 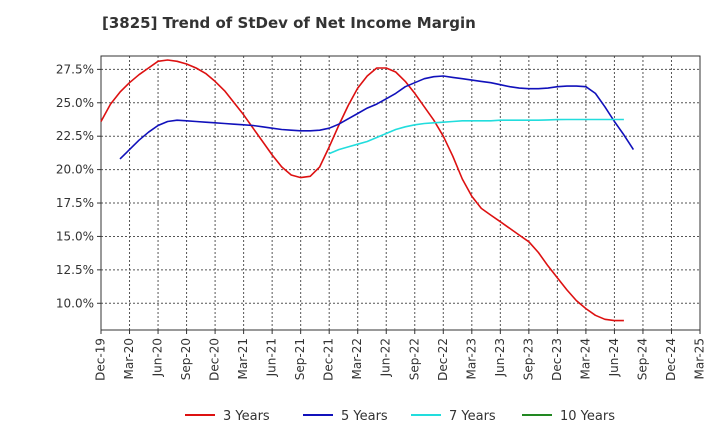 What do you see at coordinates (364, 416) in the screenshot?
I see `legend-label: 5 Years` at bounding box center [364, 416].